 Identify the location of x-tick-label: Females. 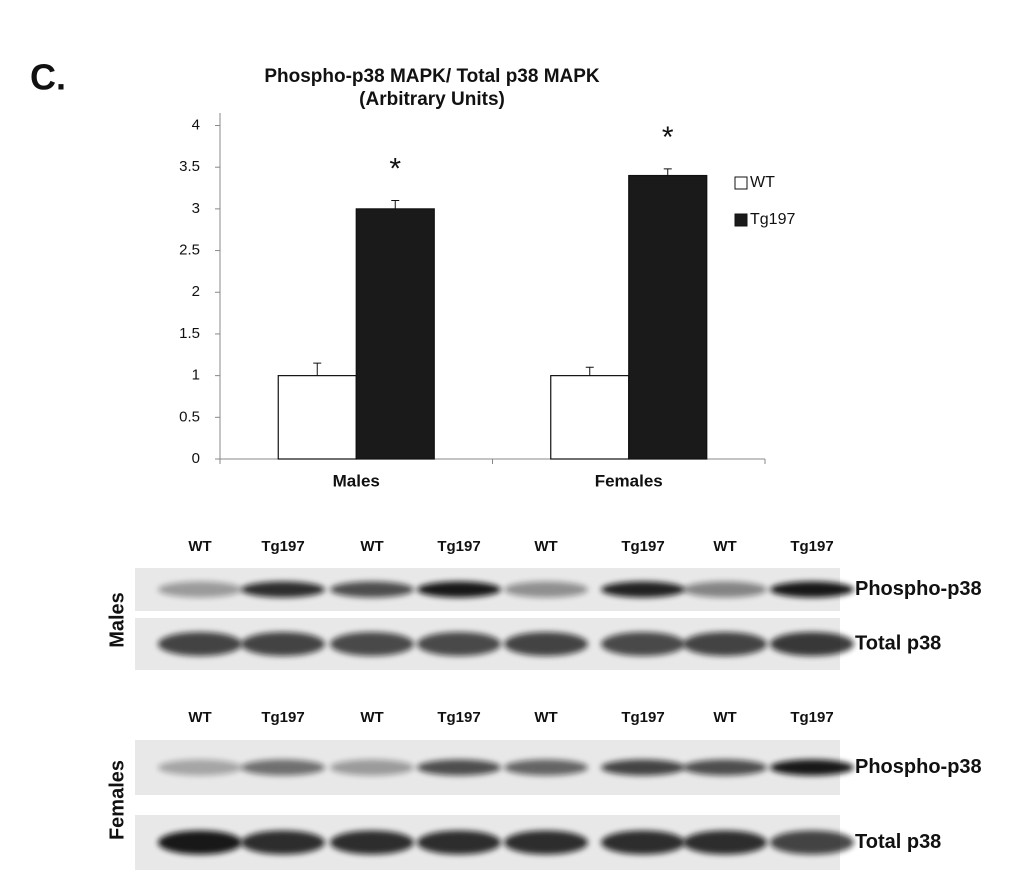
(629, 480).